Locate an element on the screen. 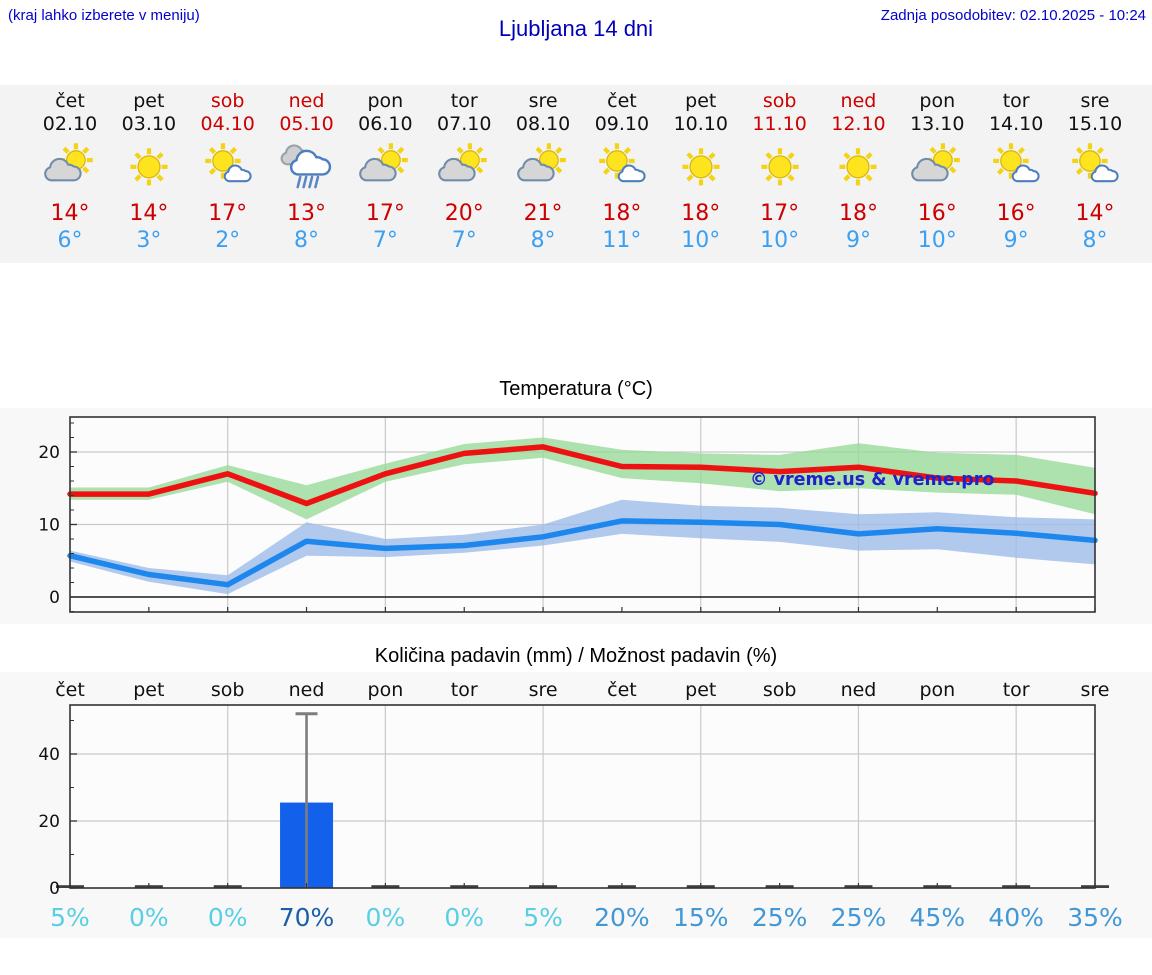  precip-ytick-label: 20 is located at coordinates (49, 822).